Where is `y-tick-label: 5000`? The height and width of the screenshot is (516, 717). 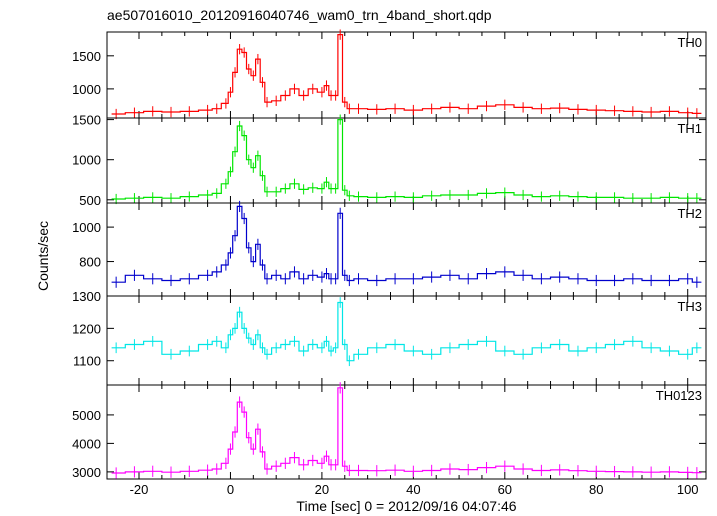 y-tick-label: 5000 is located at coordinates (86, 415).